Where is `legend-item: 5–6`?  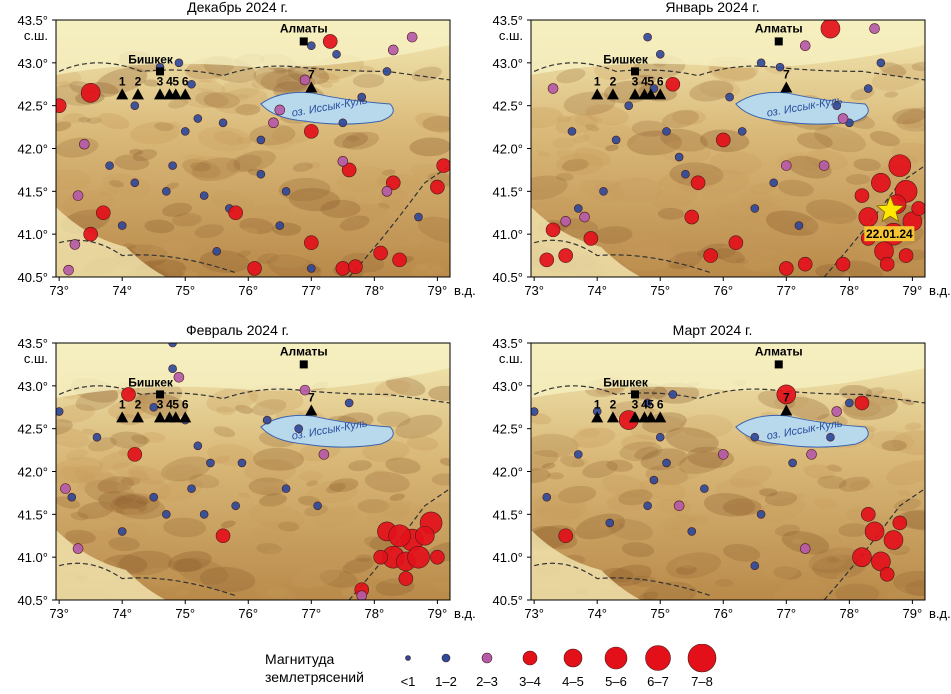 legend-item: 5–6 is located at coordinates (616, 670).